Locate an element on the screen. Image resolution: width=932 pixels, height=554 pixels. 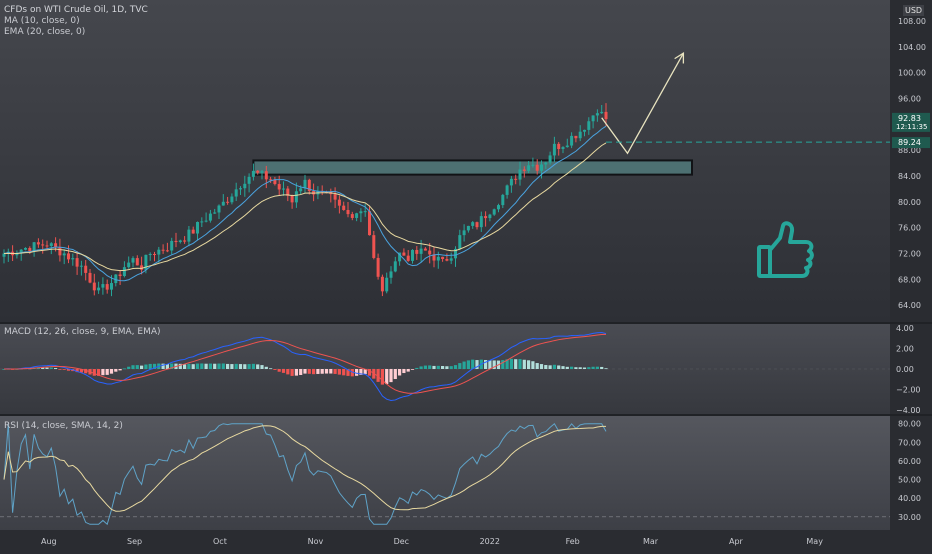
price-axis-background is located at coordinates (911, 265).